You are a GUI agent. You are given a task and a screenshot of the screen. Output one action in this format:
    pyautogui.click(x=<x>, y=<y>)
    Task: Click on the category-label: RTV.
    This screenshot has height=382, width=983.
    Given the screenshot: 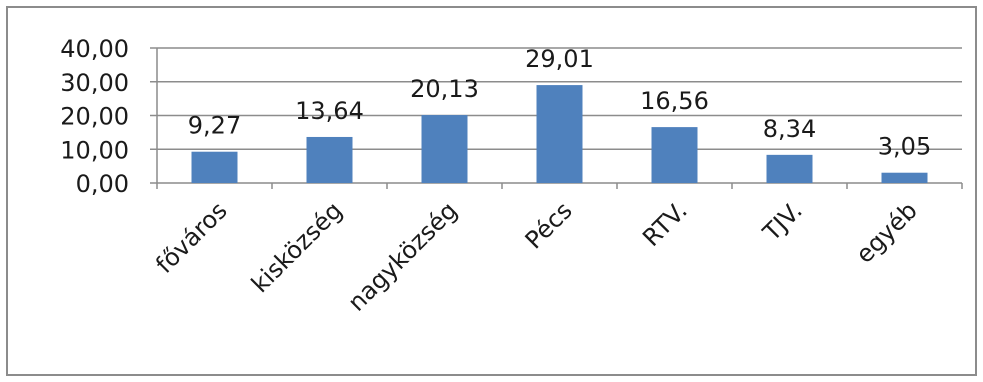 What is the action you would take?
    pyautogui.click(x=665, y=224)
    